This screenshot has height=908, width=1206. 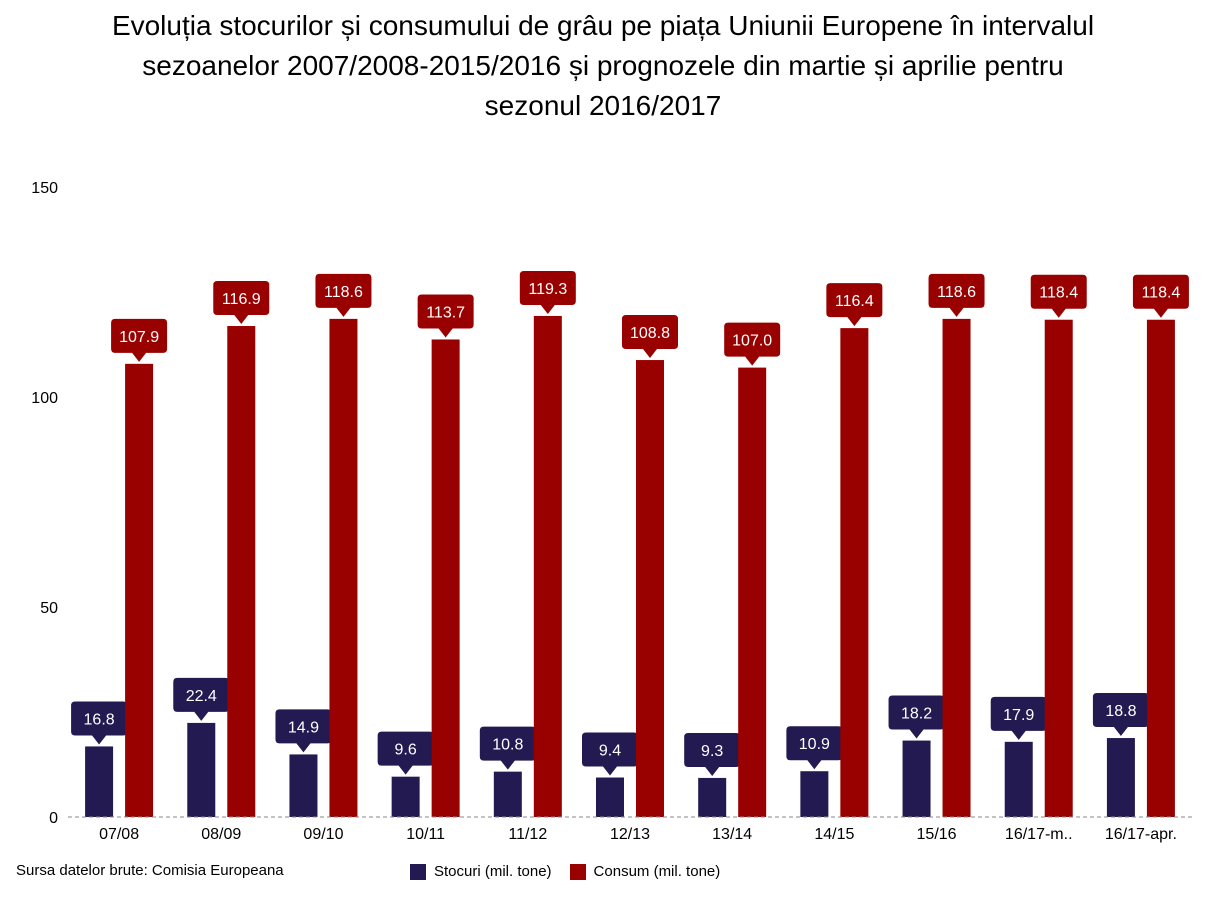 I want to click on x-tick-label-2: 09/10, so click(x=323, y=834).